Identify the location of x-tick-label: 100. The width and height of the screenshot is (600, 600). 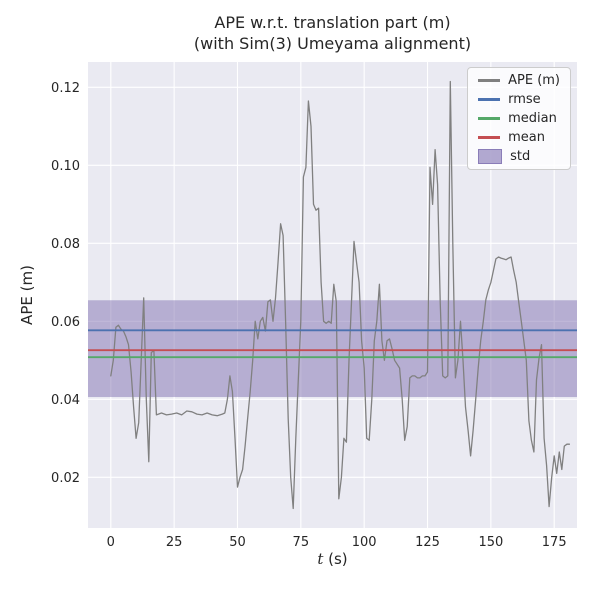
(364, 542).